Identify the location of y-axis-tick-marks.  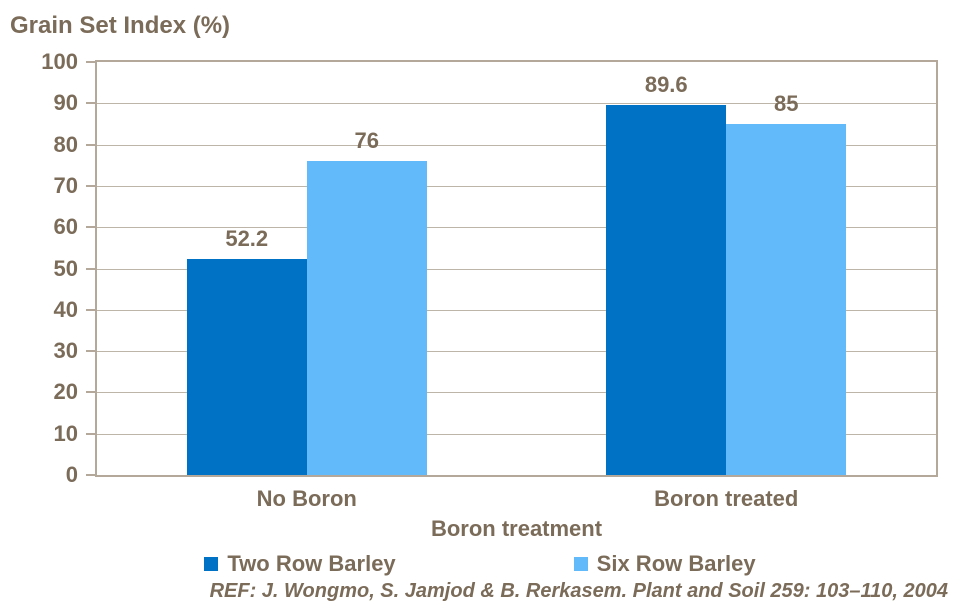
(90, 268).